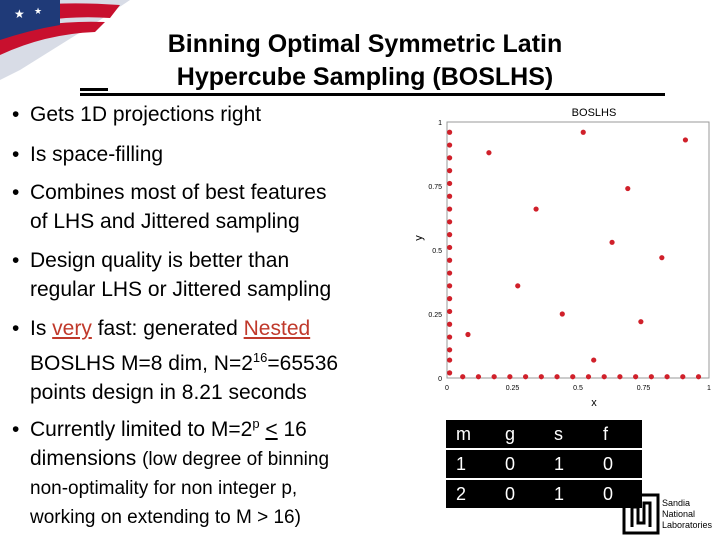 The width and height of the screenshot is (720, 540). I want to click on parameter-table: m g s f 1 0 1 0 2 0 1 0, so click(544, 464).